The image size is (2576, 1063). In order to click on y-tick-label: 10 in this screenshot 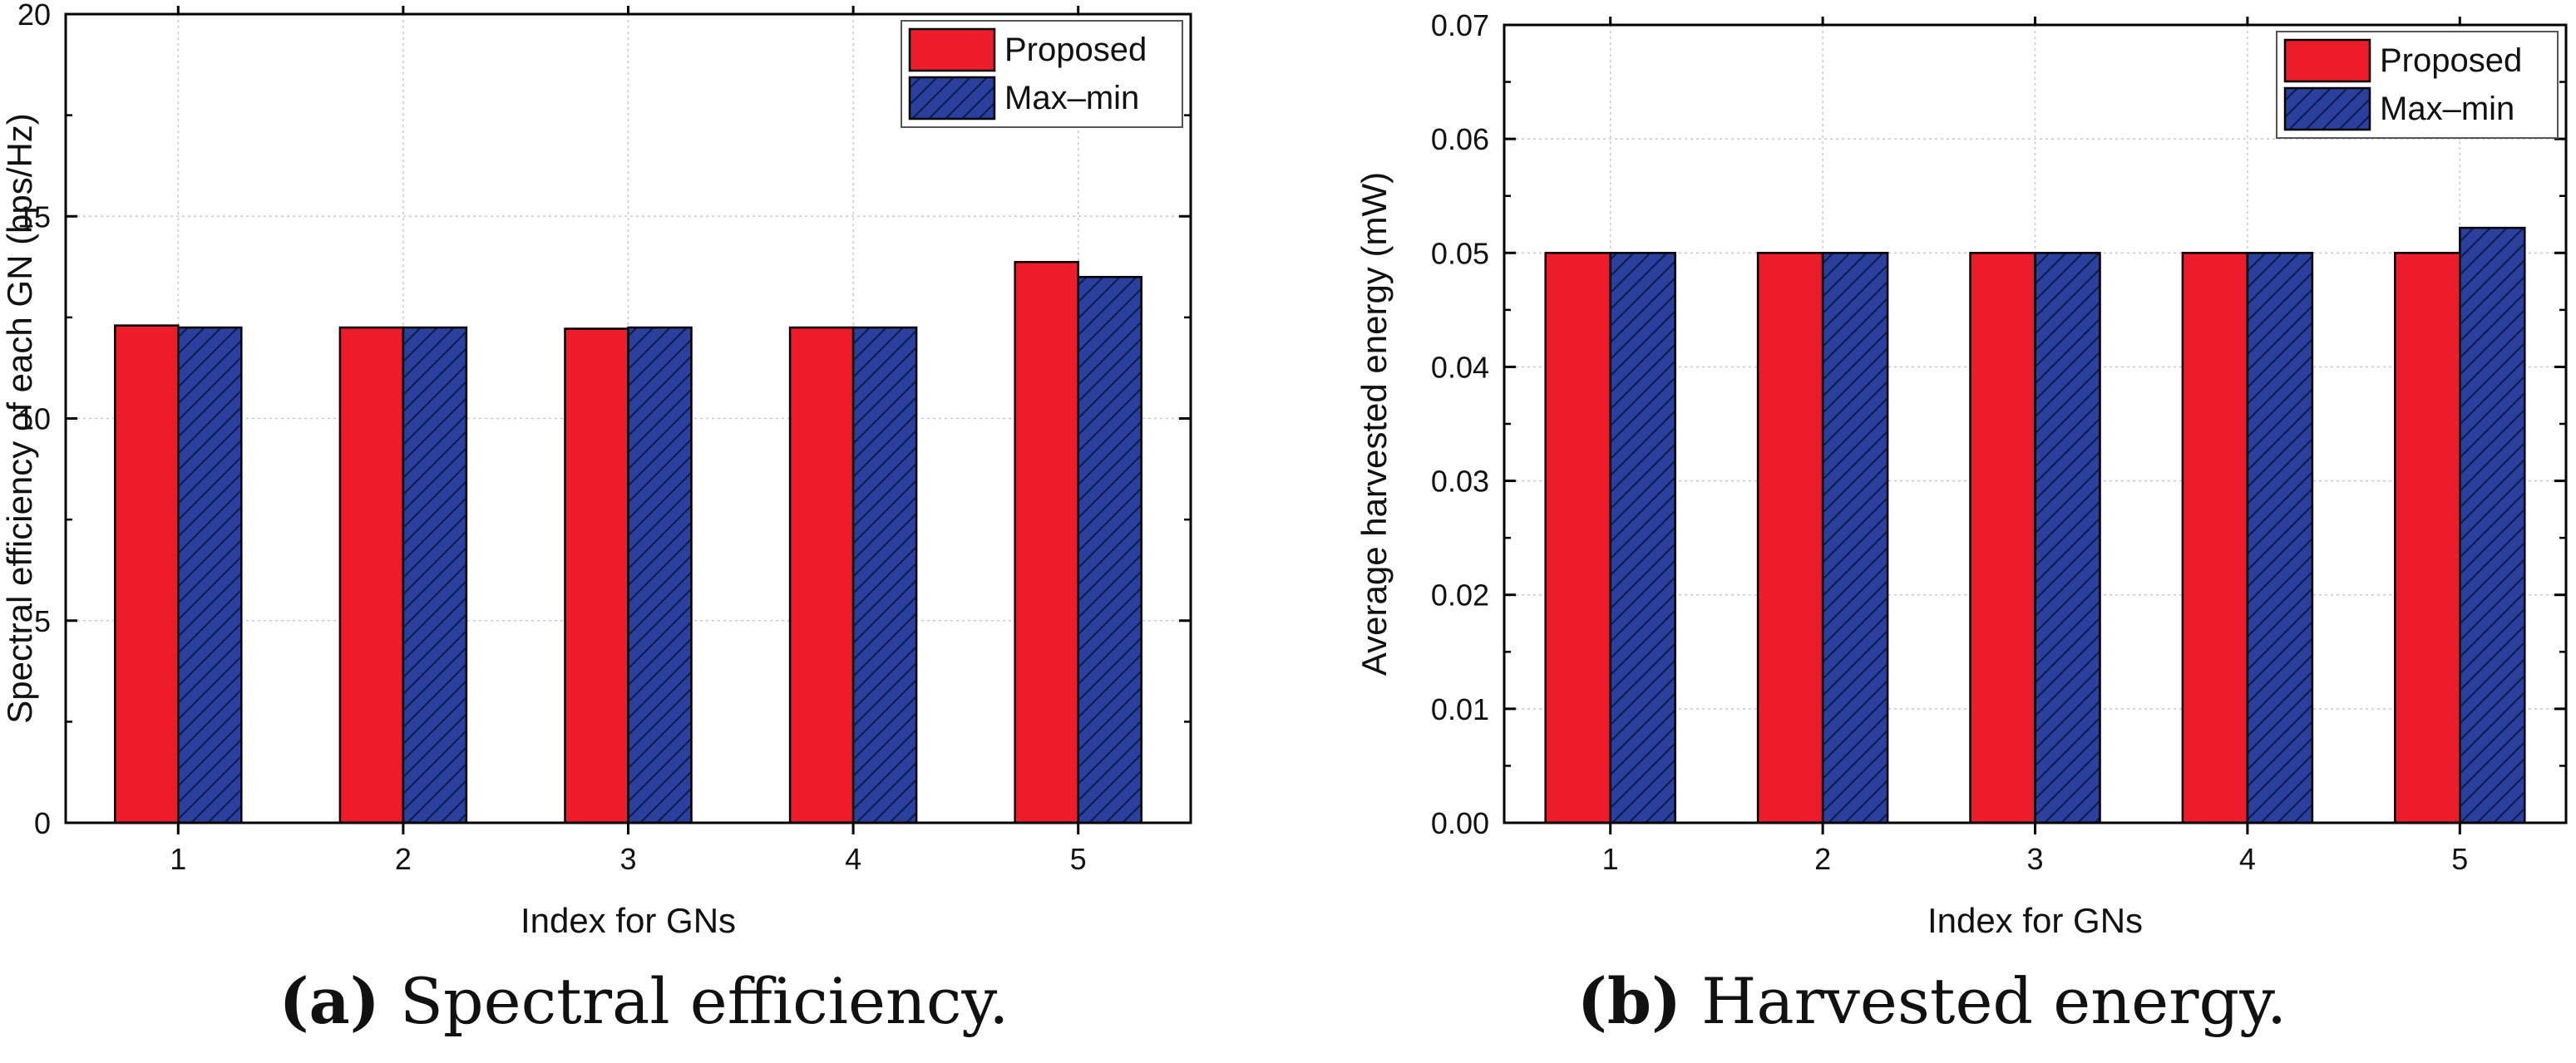, I will do `click(34, 419)`.